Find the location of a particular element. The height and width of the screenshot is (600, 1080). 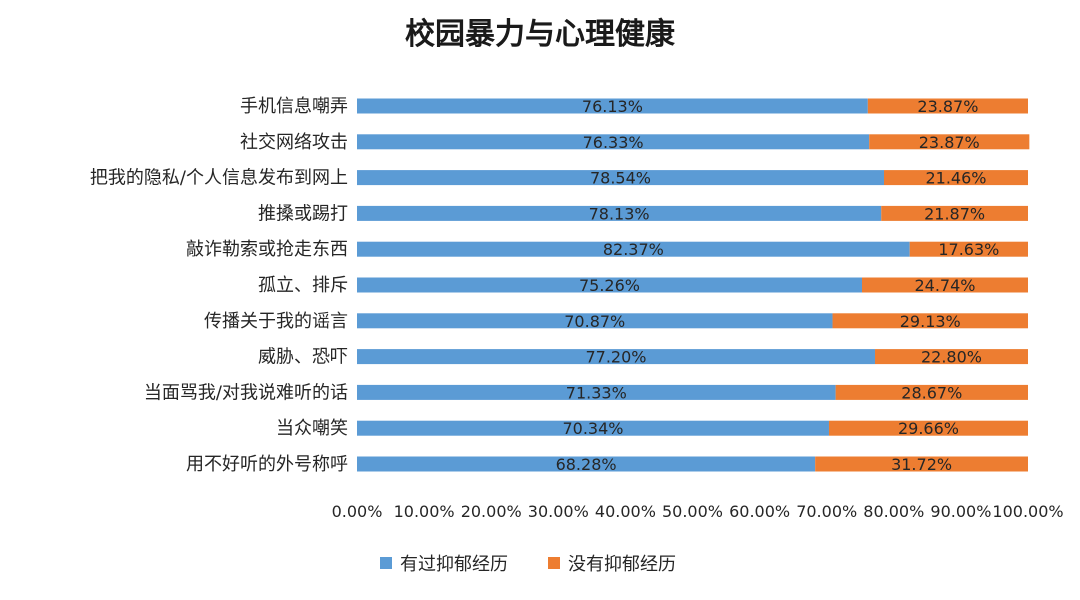

category-label: 推搡或踢打 is located at coordinates (303, 213).